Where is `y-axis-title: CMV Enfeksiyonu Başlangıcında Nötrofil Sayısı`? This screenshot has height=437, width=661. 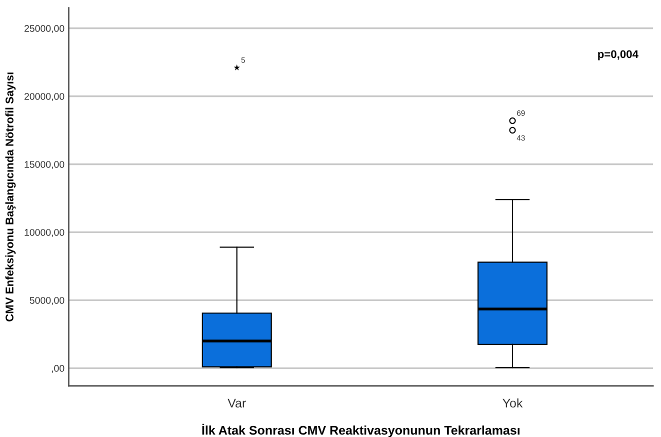 y-axis-title: CMV Enfeksiyonu Başlangıcında Nötrofil Sayısı is located at coordinates (10, 197).